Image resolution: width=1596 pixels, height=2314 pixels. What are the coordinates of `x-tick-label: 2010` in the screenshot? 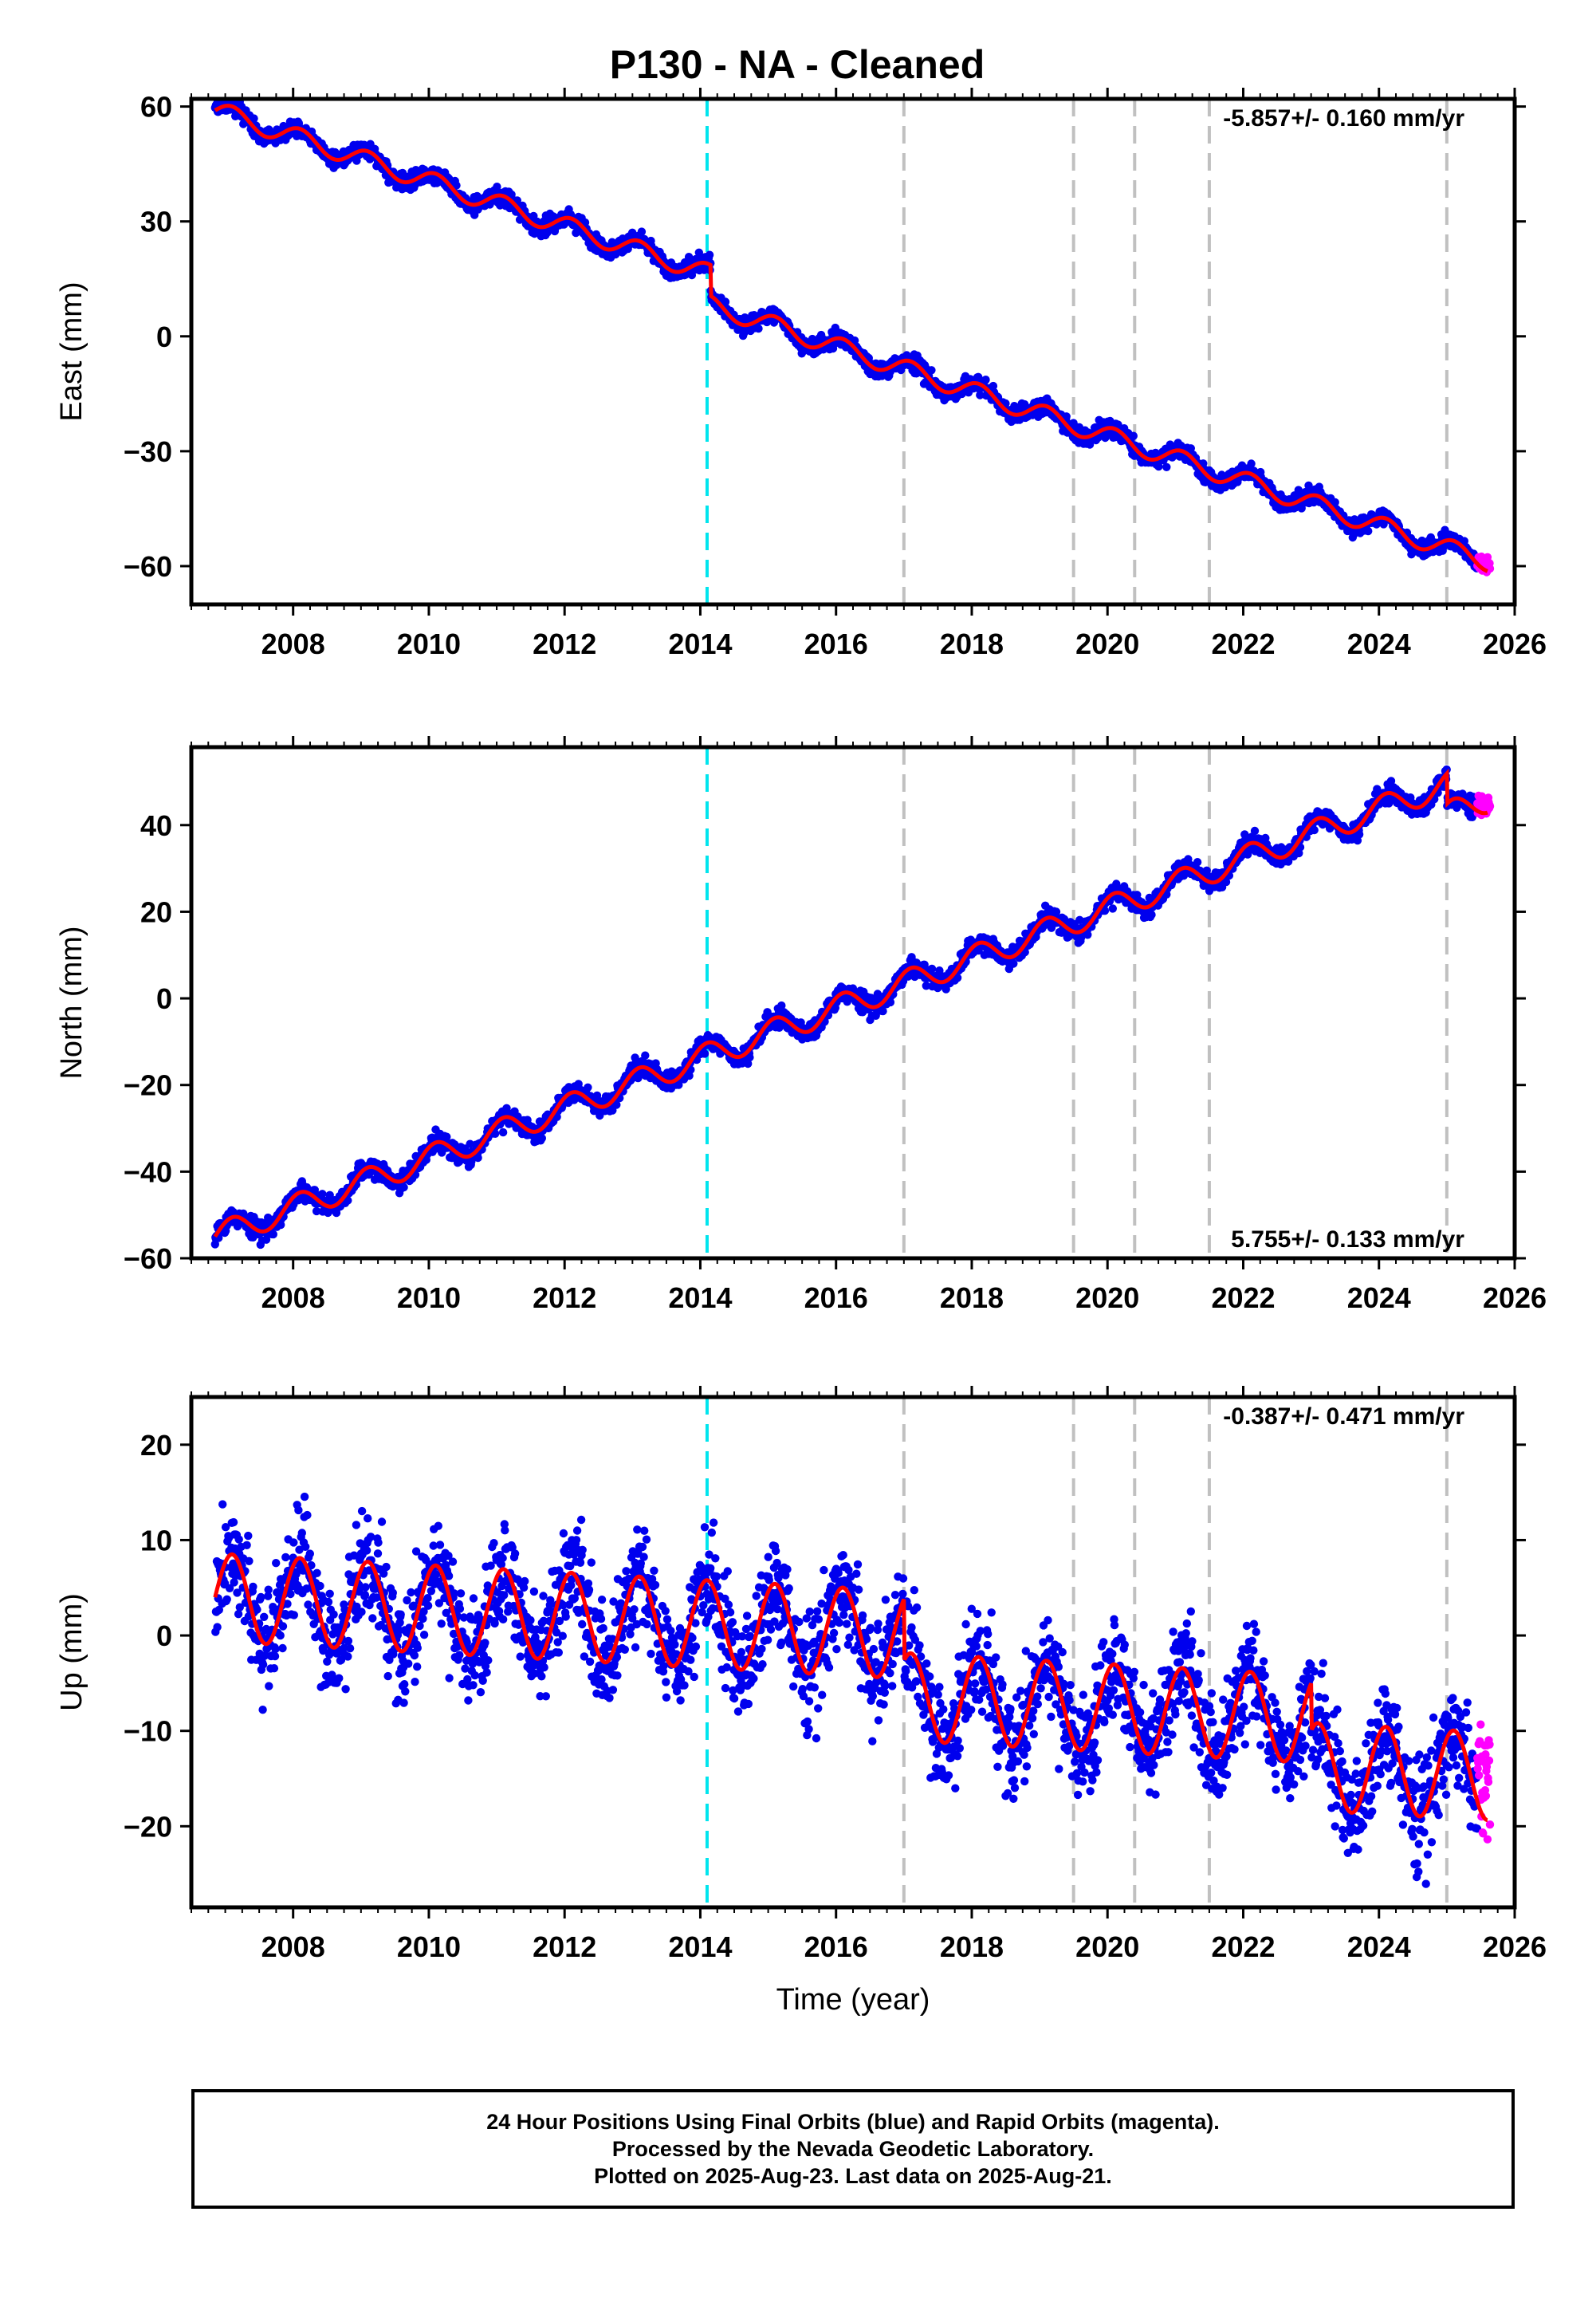 It's located at (429, 644).